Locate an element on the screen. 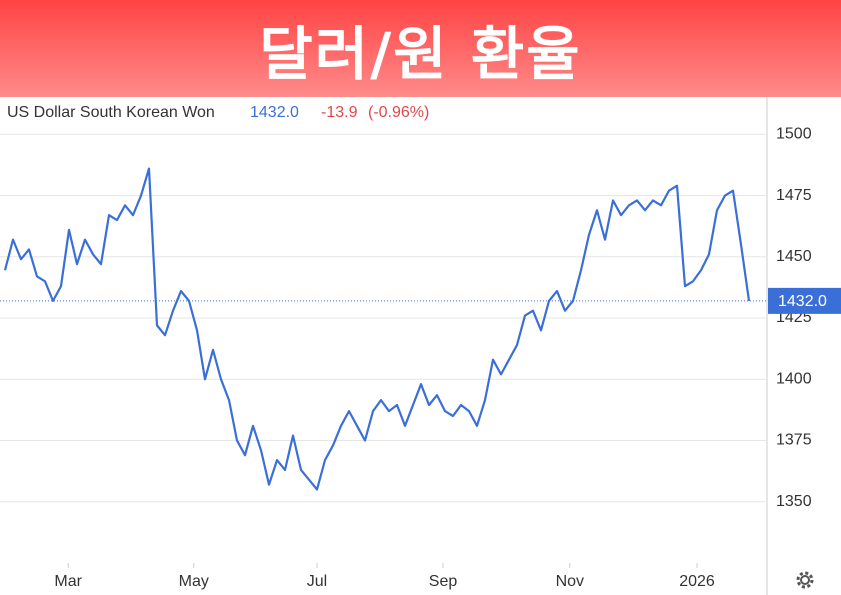 The image size is (841, 595). change-pct: (-0.96%) is located at coordinates (398, 112).